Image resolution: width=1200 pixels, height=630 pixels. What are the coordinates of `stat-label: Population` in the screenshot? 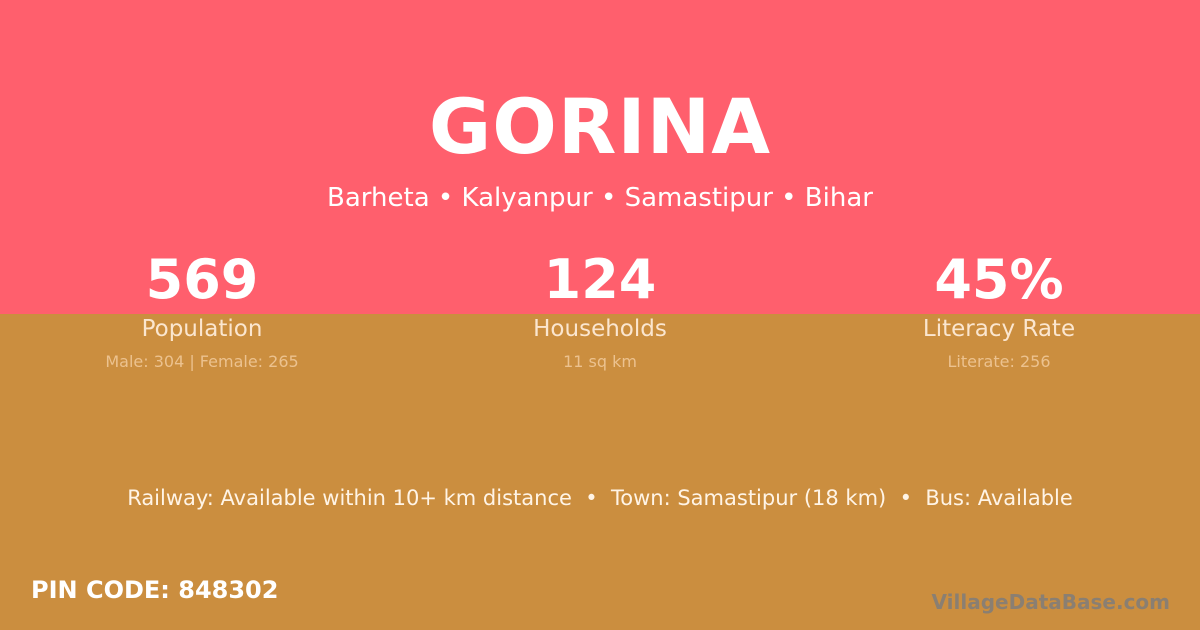 It's located at (202, 329).